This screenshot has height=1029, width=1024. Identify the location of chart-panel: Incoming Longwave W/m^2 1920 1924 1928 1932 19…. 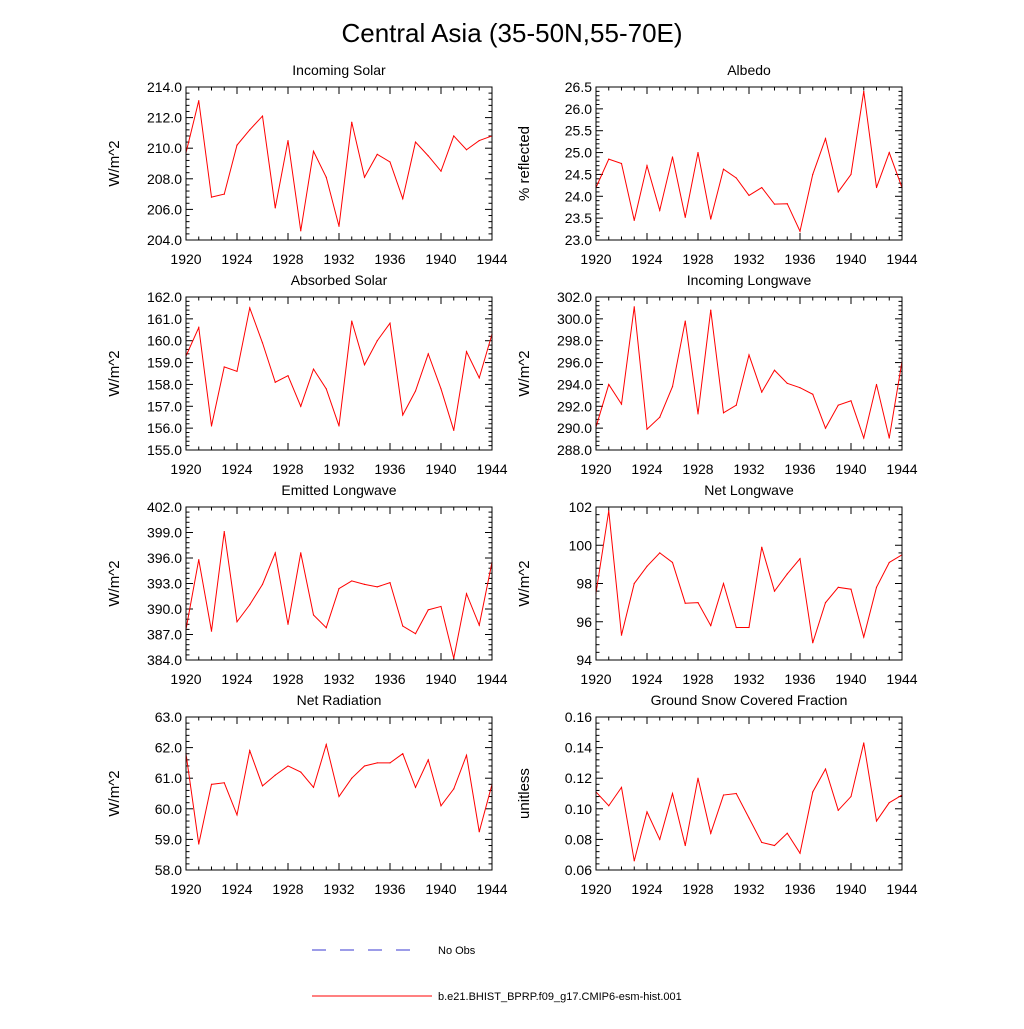
(717, 374).